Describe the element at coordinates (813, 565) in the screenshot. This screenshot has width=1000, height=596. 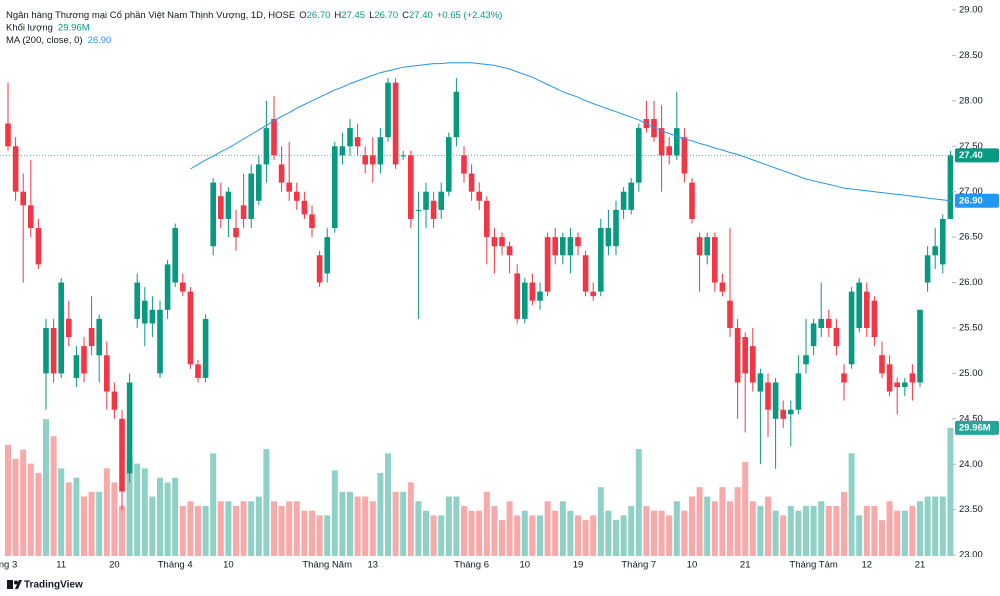
I see `x-tick-label: Tháng Tám` at that location.